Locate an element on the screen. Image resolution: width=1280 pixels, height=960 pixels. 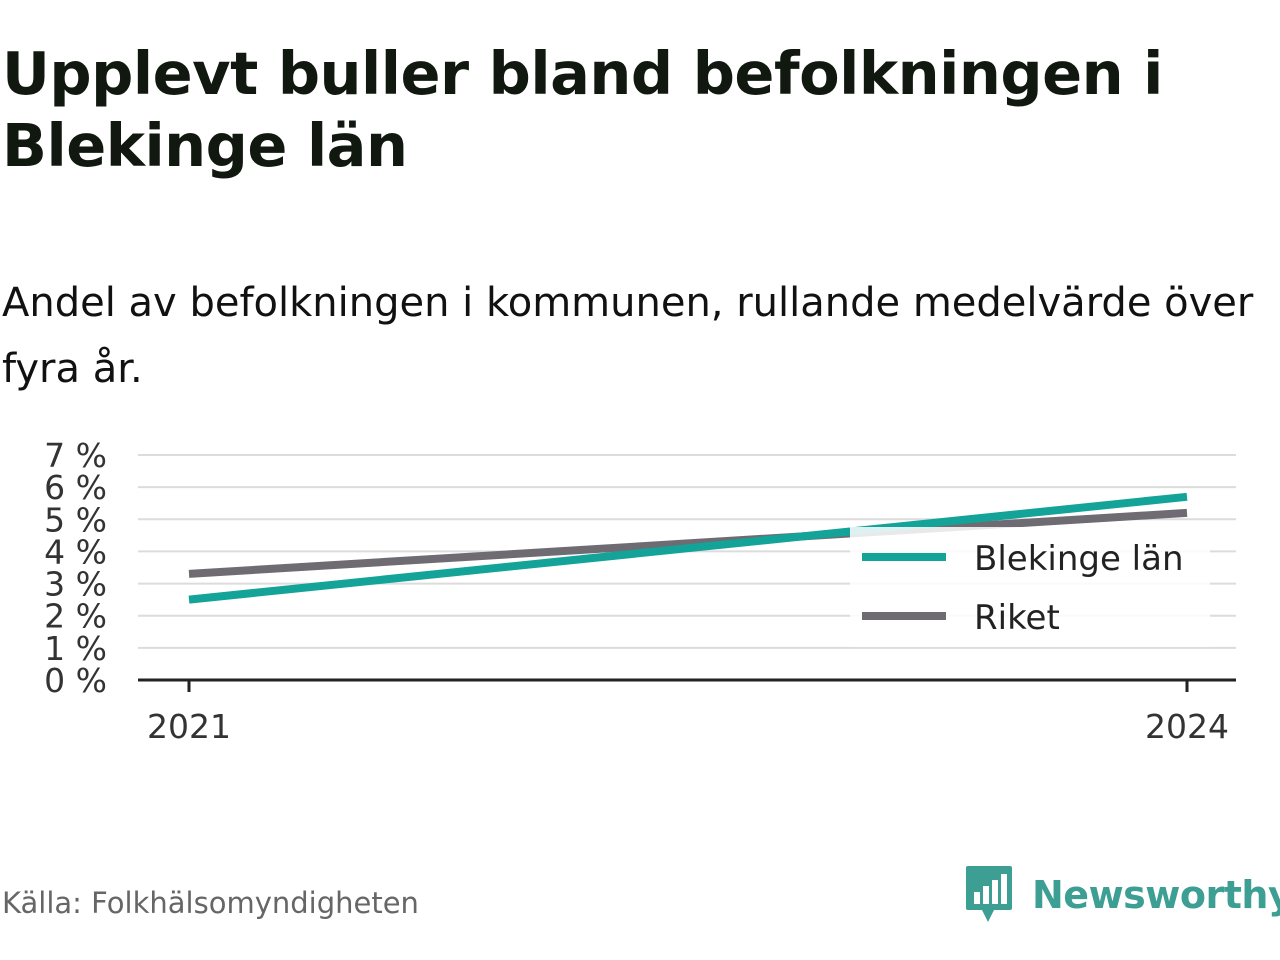
legend: Blekinge län Riket is located at coordinates (1030, 587).